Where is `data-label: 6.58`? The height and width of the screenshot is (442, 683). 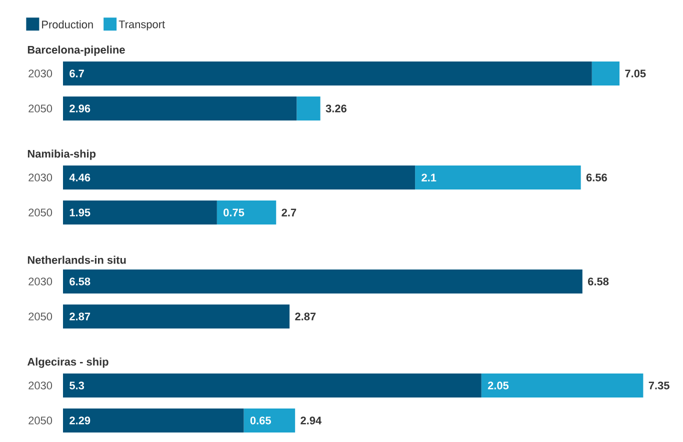
data-label: 6.58 is located at coordinates (80, 282).